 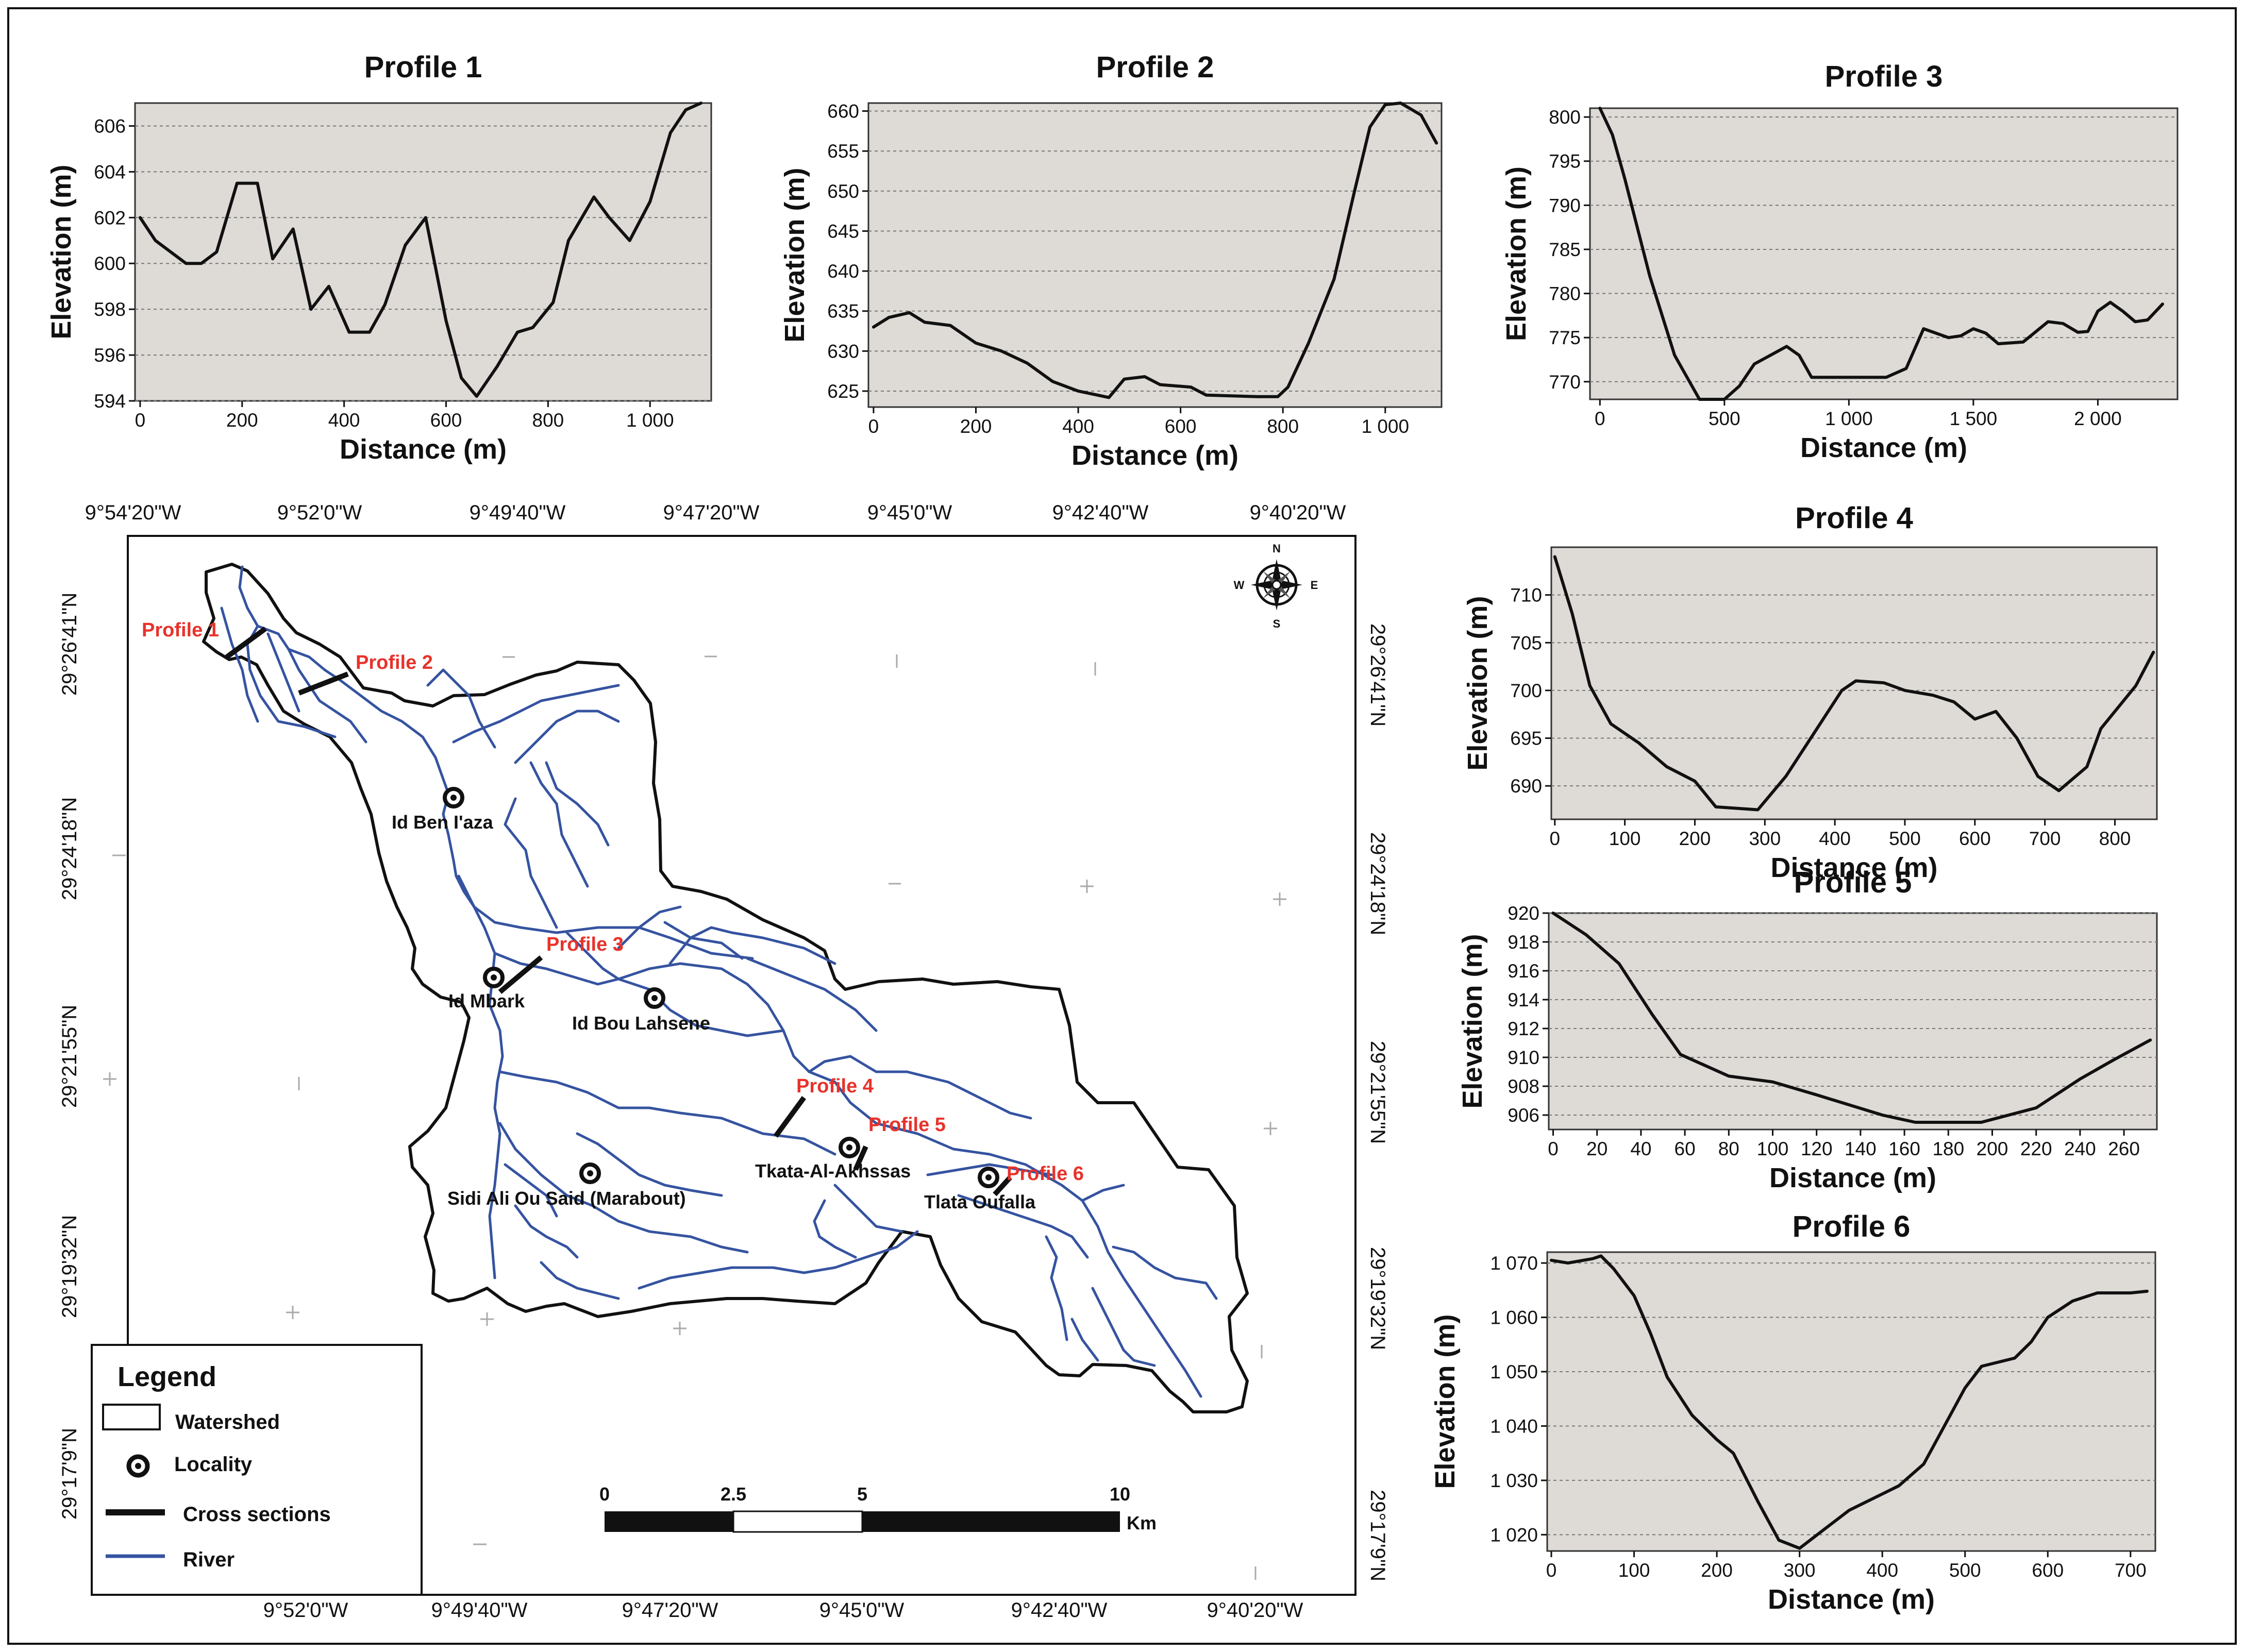 I want to click on lon-label-bottom: 9°52'0"W, so click(x=305, y=1610).